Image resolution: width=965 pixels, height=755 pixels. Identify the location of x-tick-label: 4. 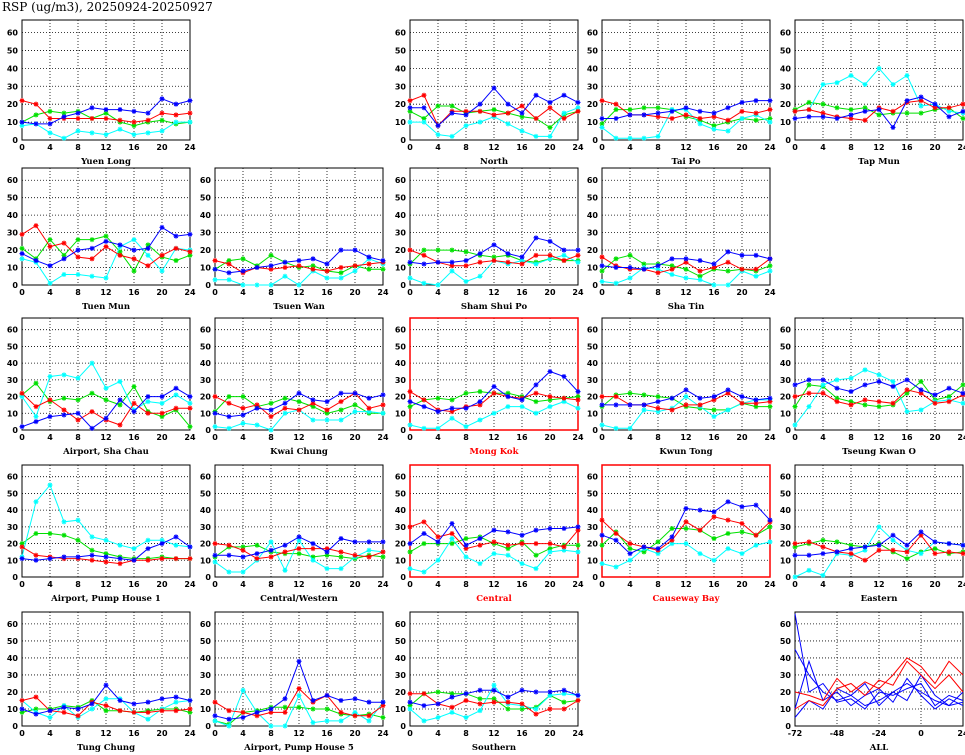
(438, 292).